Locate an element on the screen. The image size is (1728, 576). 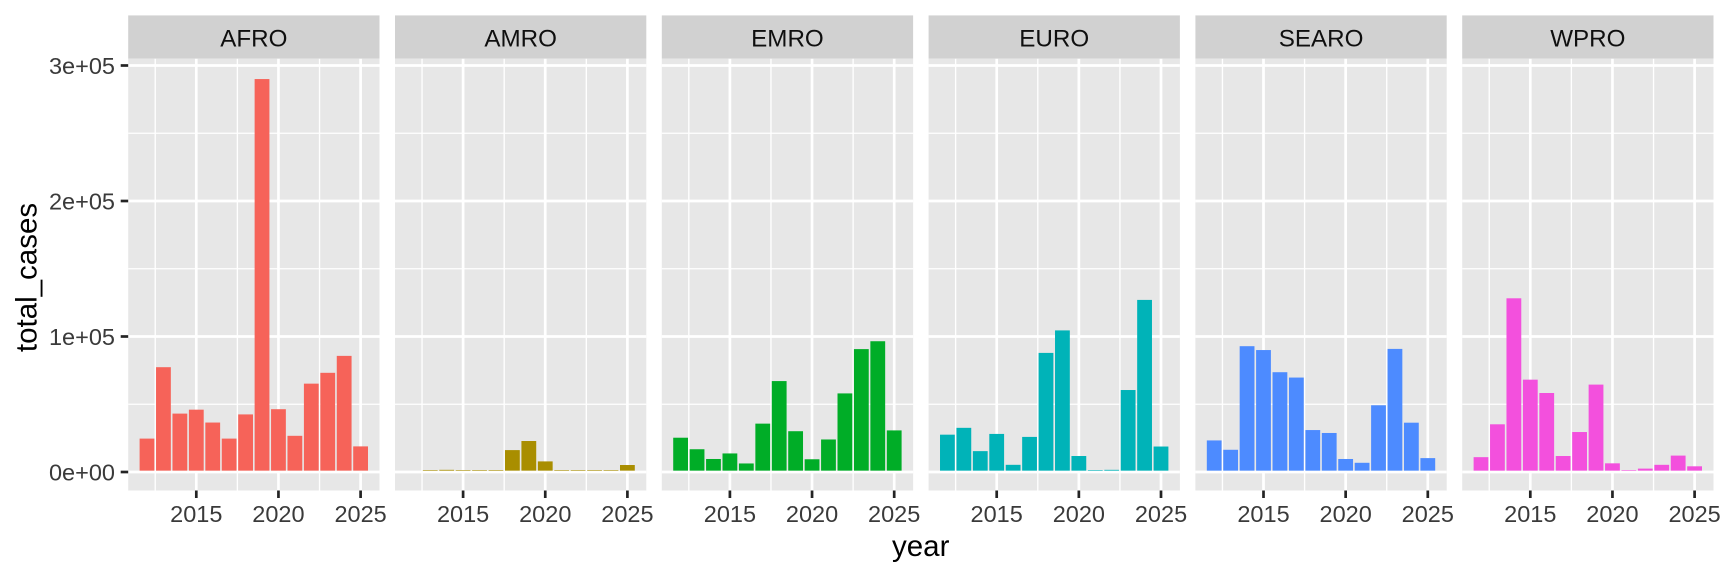
svg-text: WPRO is located at coordinates (1587, 38).